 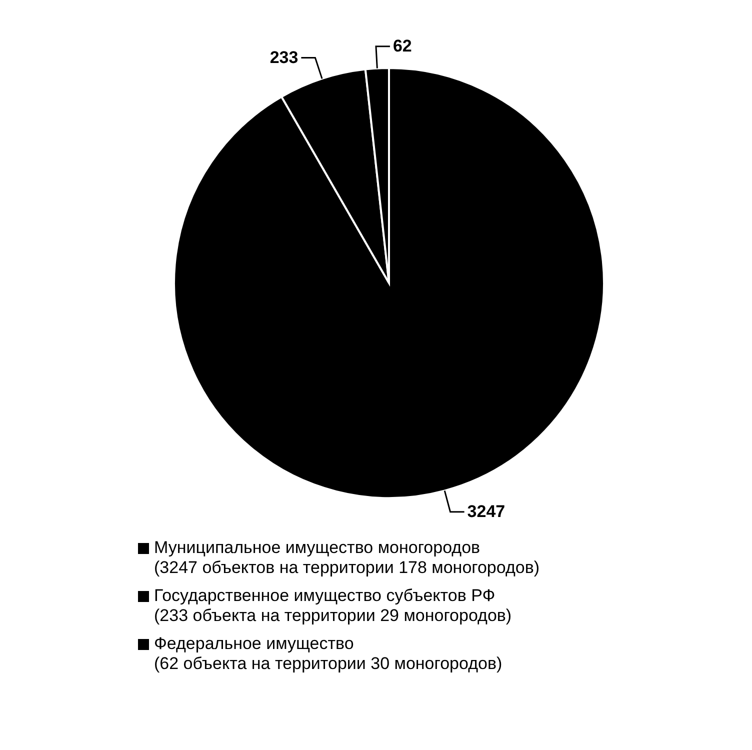 What do you see at coordinates (284, 57) in the screenshot?
I see `data-label: 233` at bounding box center [284, 57].